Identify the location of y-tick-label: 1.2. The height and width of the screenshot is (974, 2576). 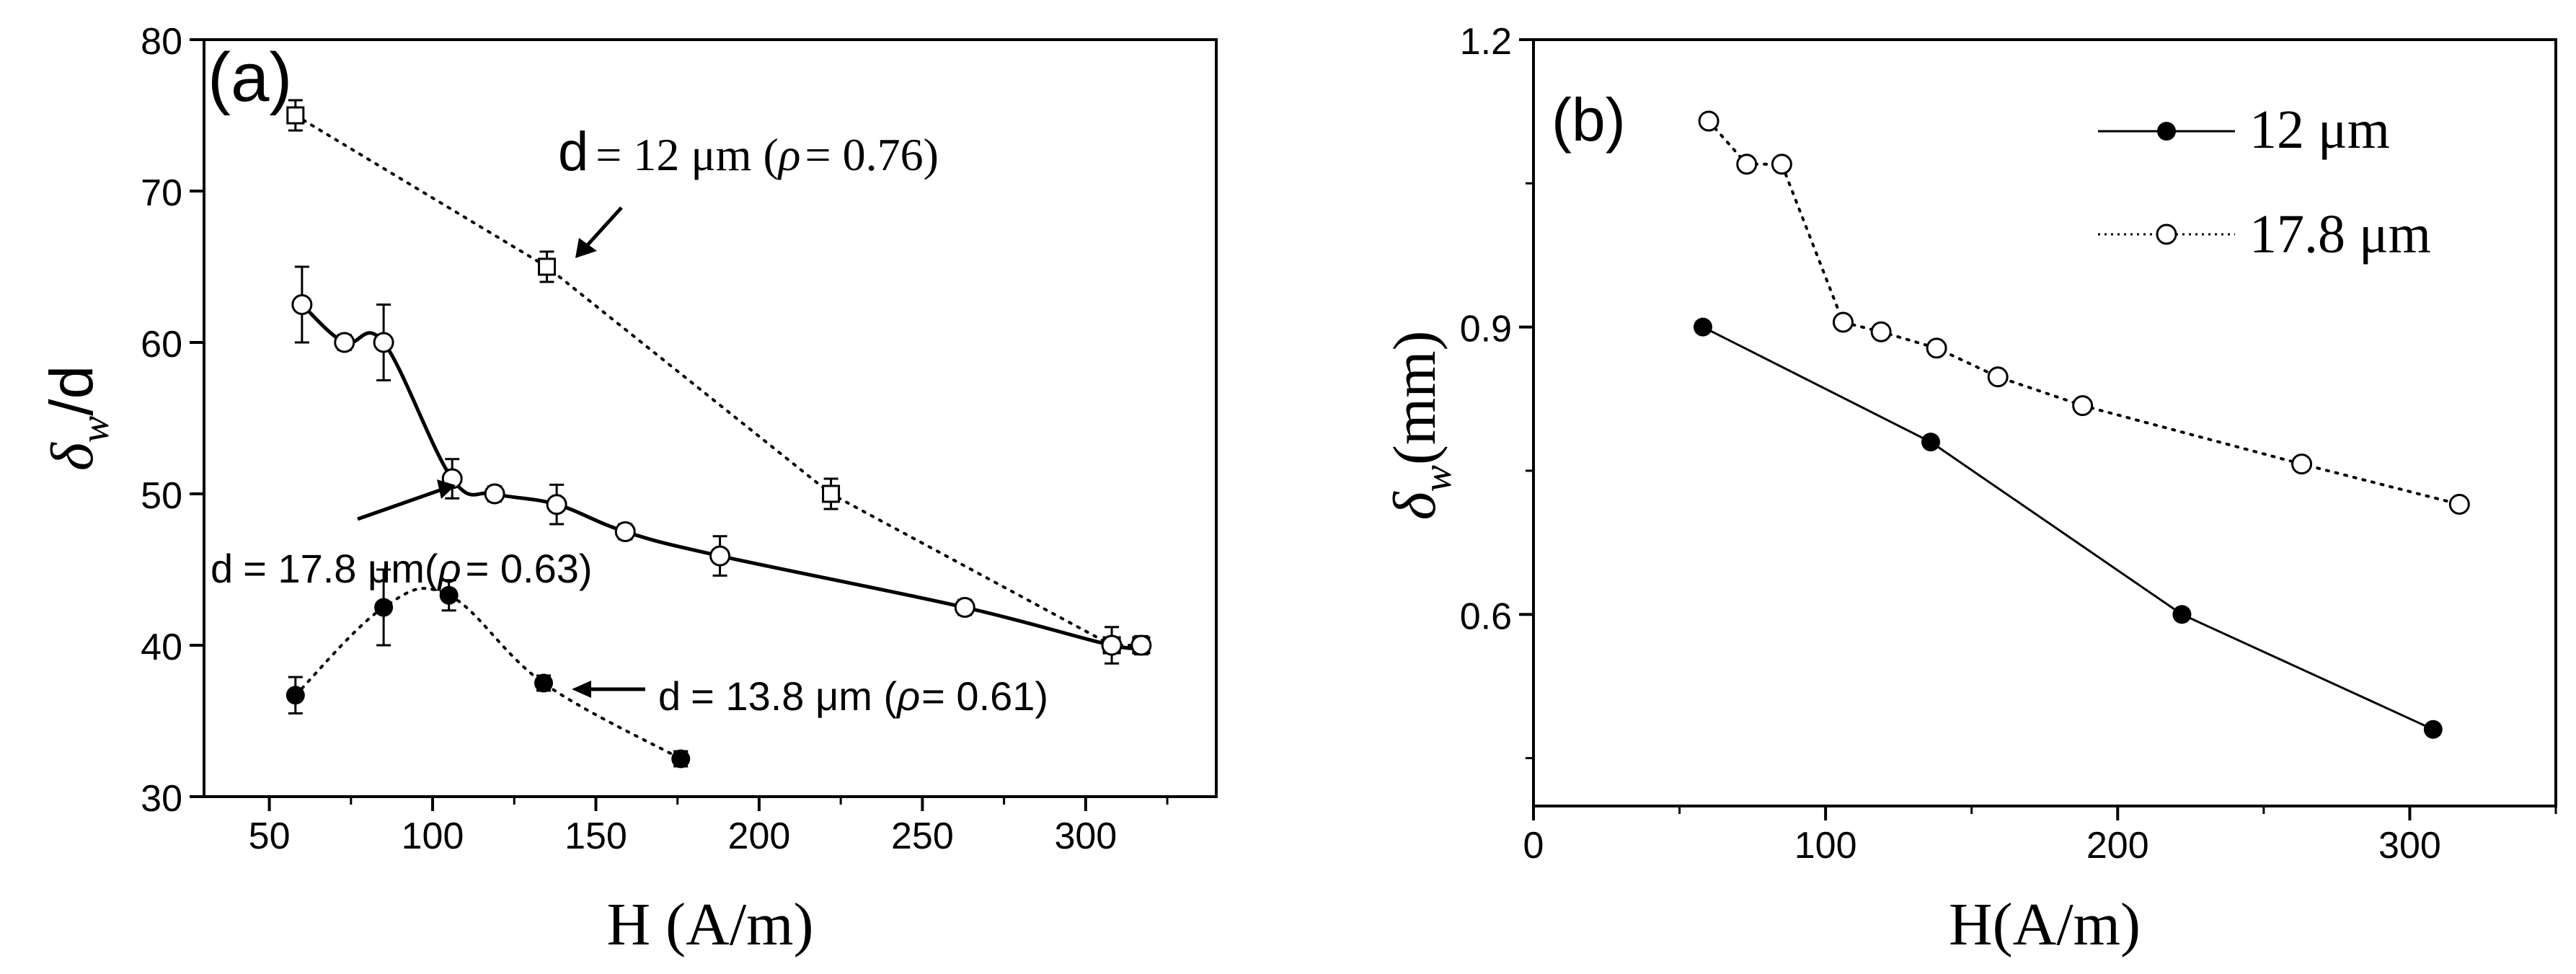
(1486, 42).